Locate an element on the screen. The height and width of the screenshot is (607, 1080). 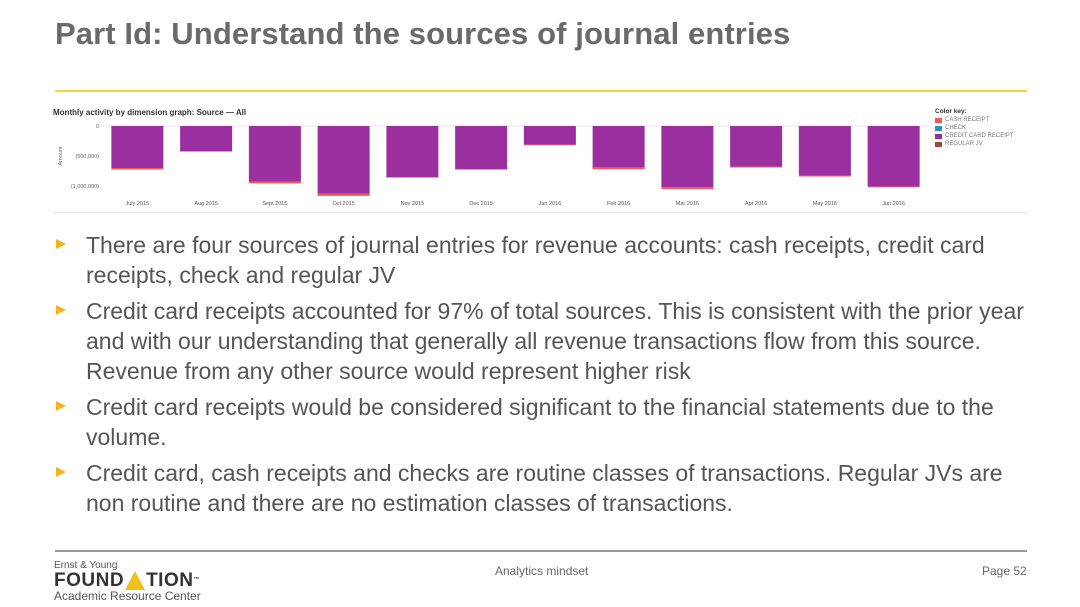
x-tick-label: Jan 2016 is located at coordinates (550, 204).